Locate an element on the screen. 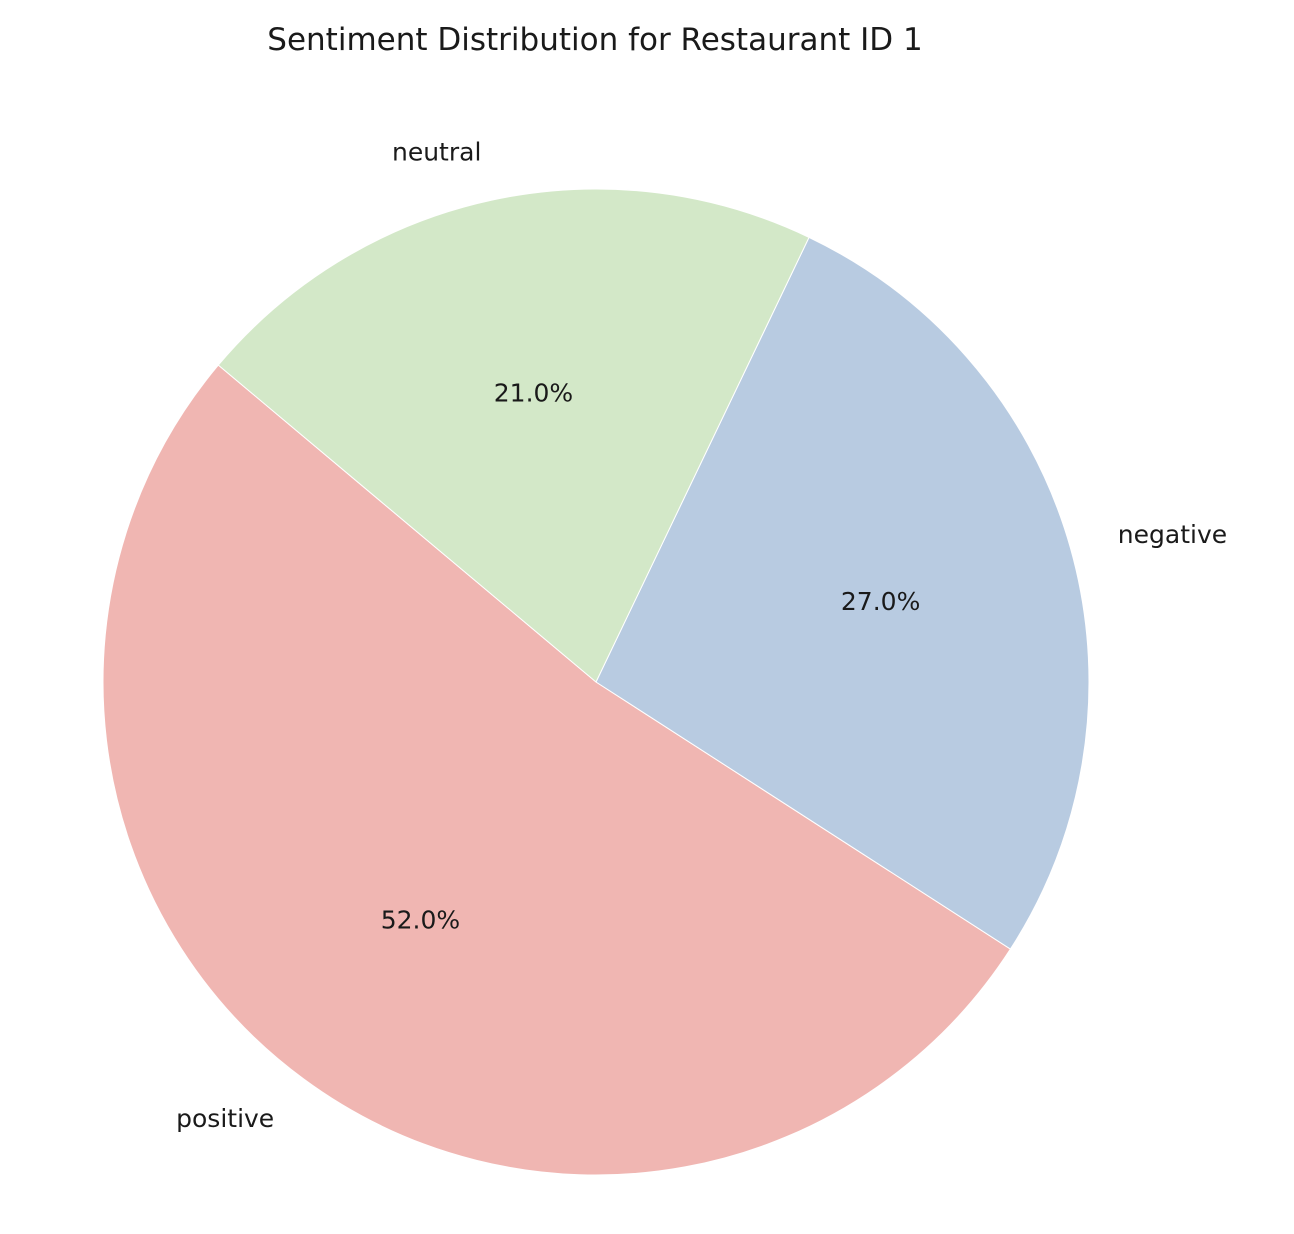 This screenshot has width=1294, height=1234. pie-category-label-negative: negative is located at coordinates (1172, 534).